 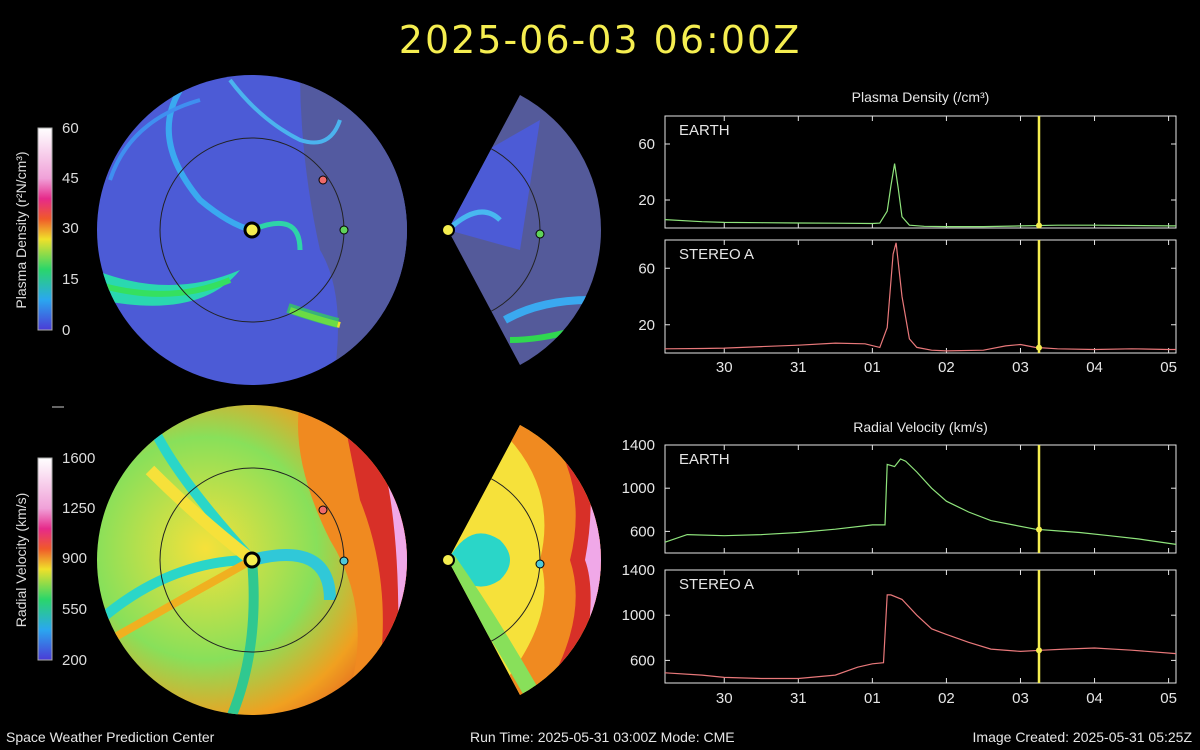 What do you see at coordinates (70, 178) in the screenshot?
I see `density-tick: 45` at bounding box center [70, 178].